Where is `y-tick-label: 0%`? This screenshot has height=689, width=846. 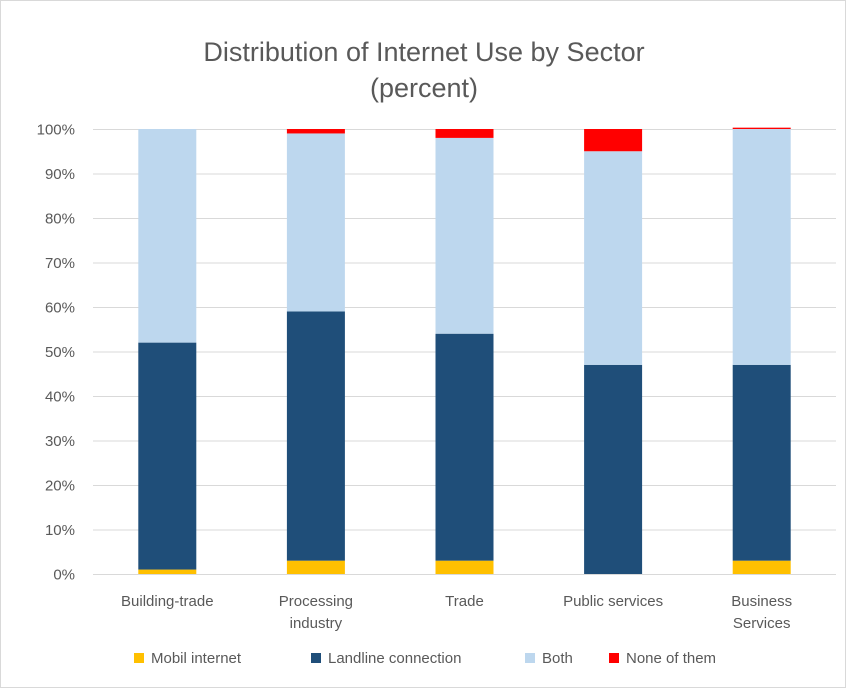
y-tick-label: 0% is located at coordinates (64, 575).